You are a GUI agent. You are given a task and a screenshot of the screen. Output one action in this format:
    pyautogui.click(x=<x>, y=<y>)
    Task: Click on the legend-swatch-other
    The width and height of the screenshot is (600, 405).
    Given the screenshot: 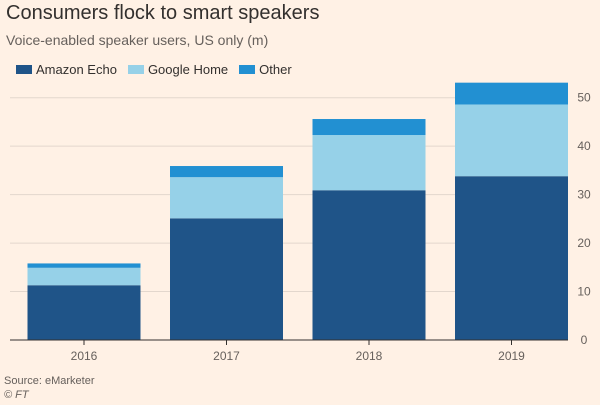 What is the action you would take?
    pyautogui.click(x=247, y=69)
    